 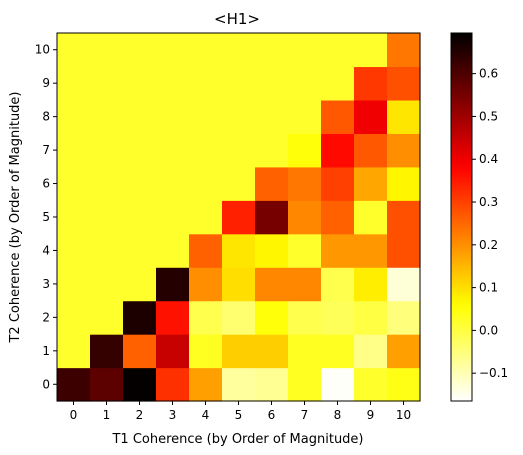 What do you see at coordinates (305, 415) in the screenshot?
I see `x-tick-label: 7` at bounding box center [305, 415].